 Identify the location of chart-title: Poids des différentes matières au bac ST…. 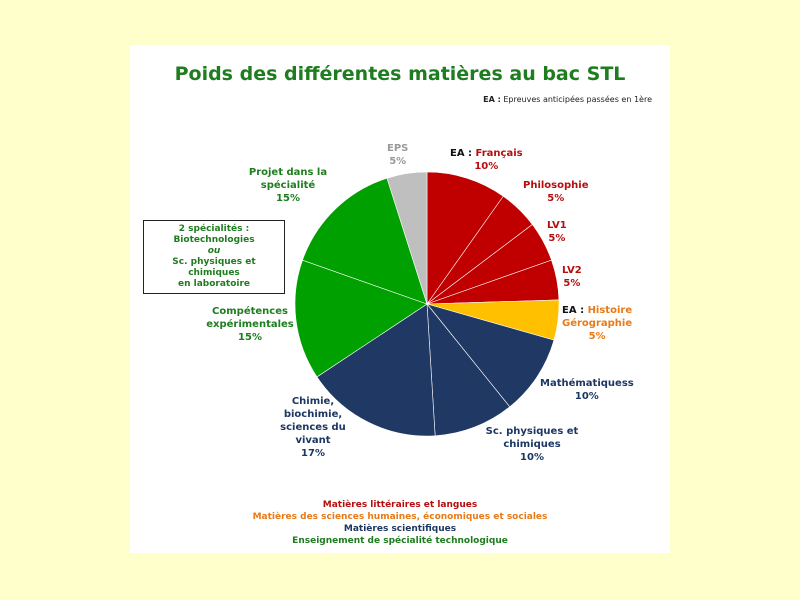
(400, 74).